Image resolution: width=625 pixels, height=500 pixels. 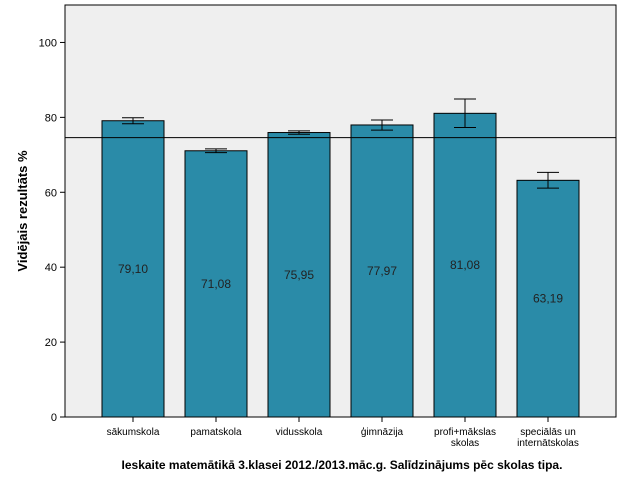 What do you see at coordinates (133, 432) in the screenshot?
I see `category-label-0: sākumskola` at bounding box center [133, 432].